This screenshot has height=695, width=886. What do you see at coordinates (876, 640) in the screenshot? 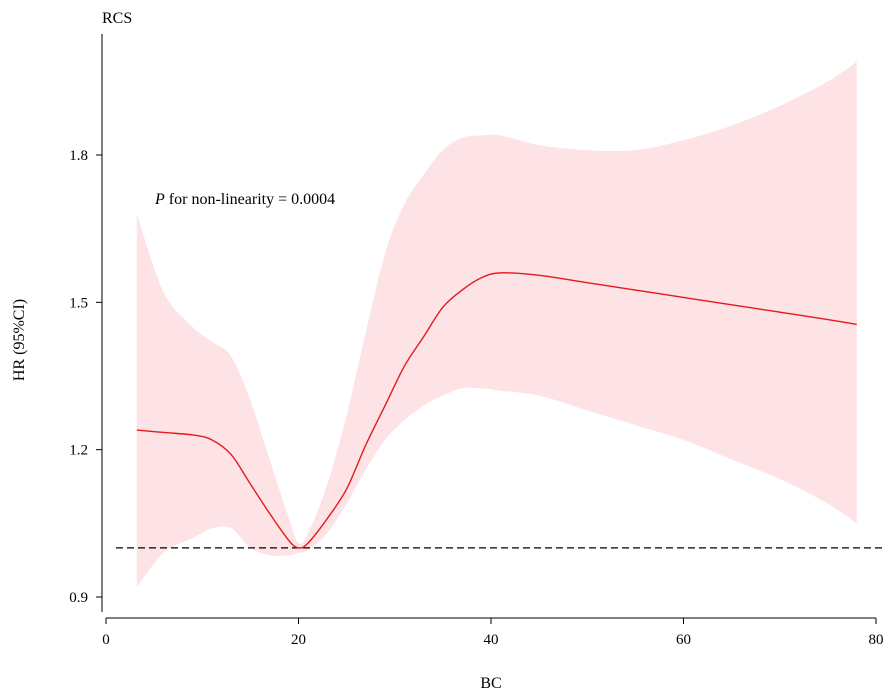
I see `x-tick-label: 80` at bounding box center [876, 640].